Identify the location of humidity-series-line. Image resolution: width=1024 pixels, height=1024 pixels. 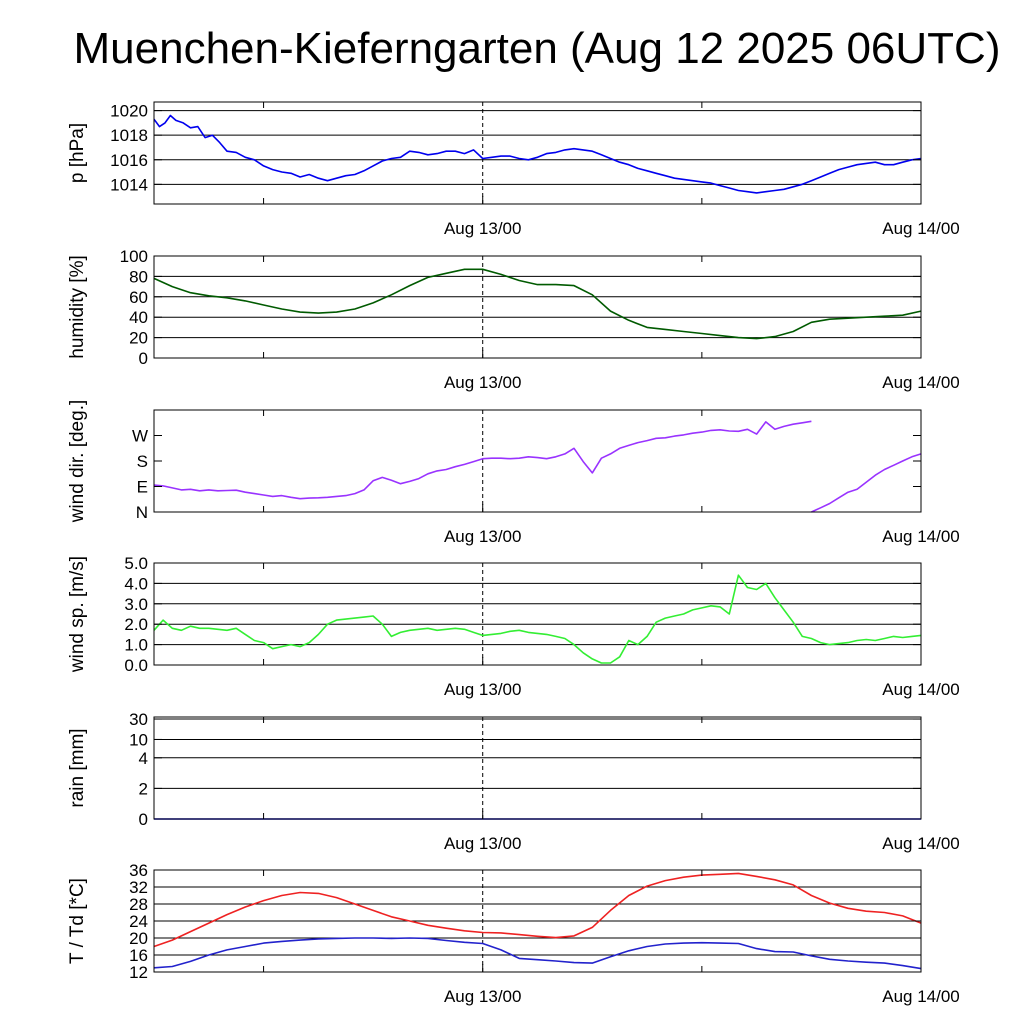
(537, 304).